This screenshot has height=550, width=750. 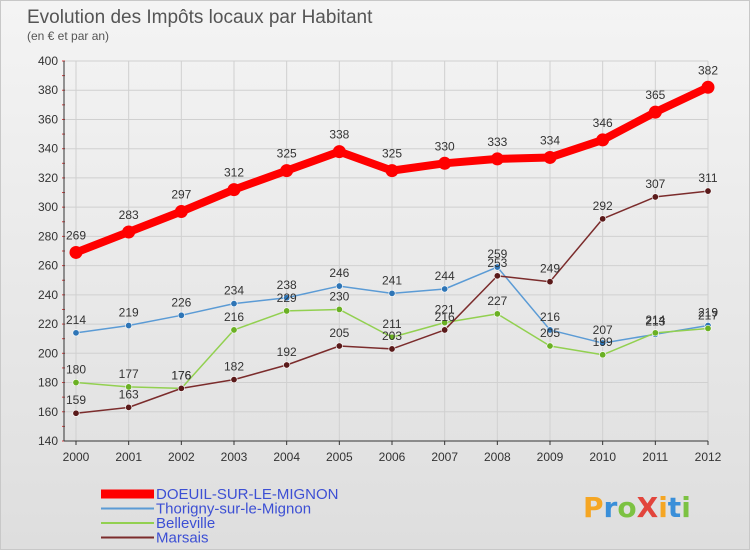 What do you see at coordinates (76, 320) in the screenshot?
I see `data-label-thorigny-sur-le-mignon: 214` at bounding box center [76, 320].